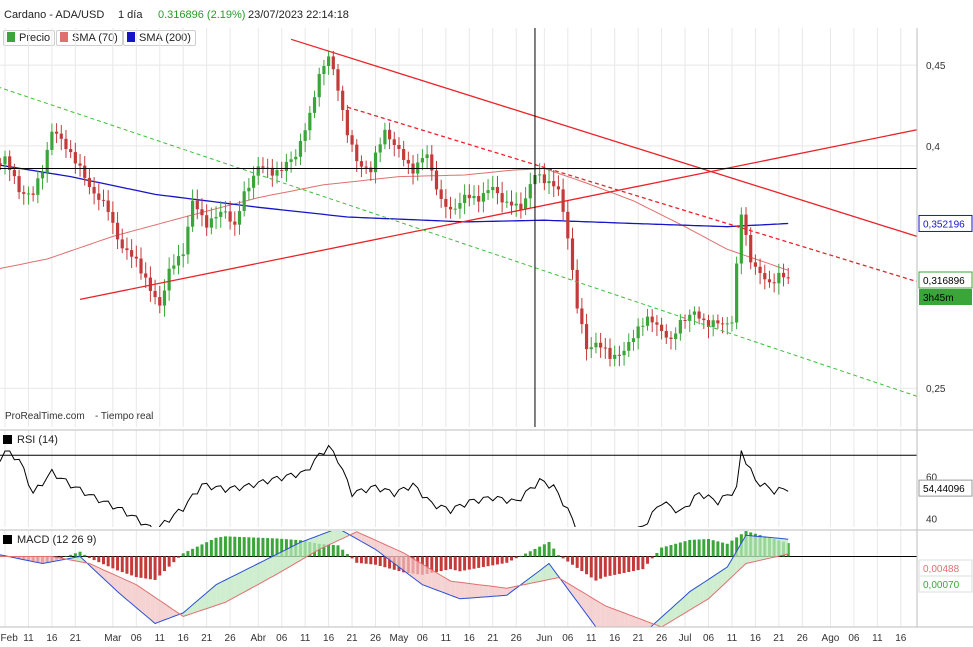  I want to click on macd-panel, so click(458, 579).